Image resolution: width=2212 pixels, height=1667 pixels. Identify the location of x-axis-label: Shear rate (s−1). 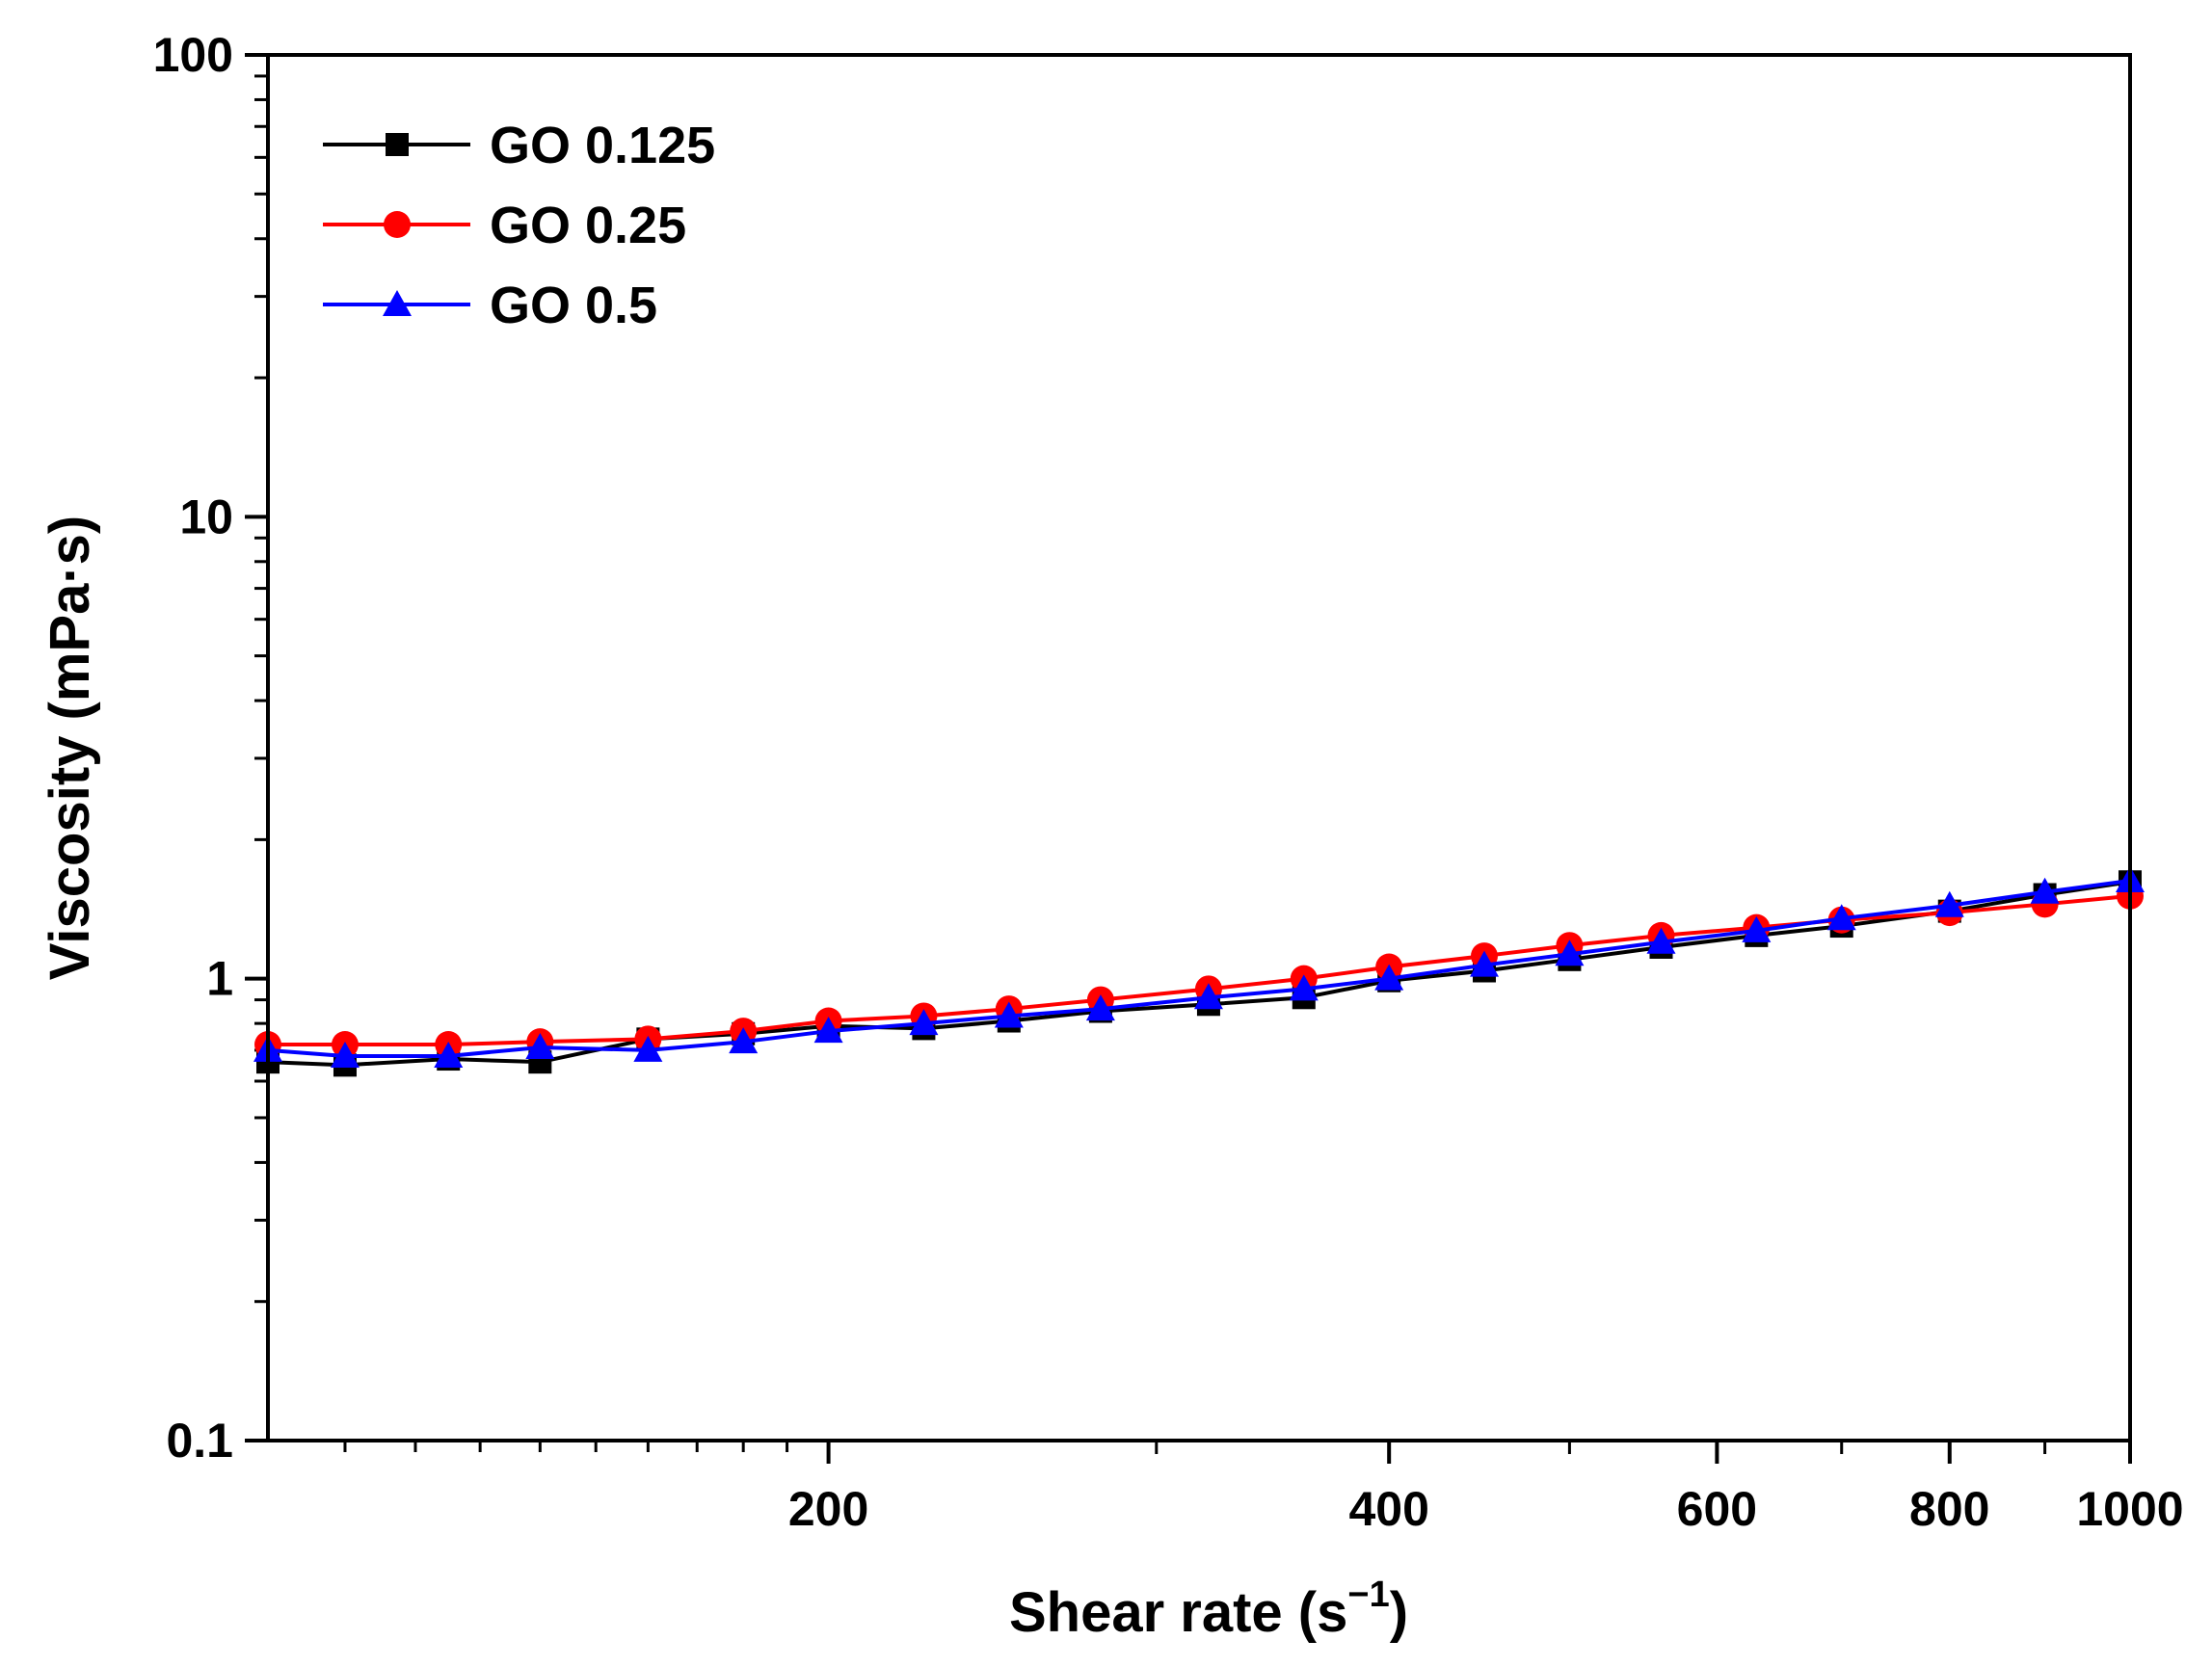
(1208, 1609).